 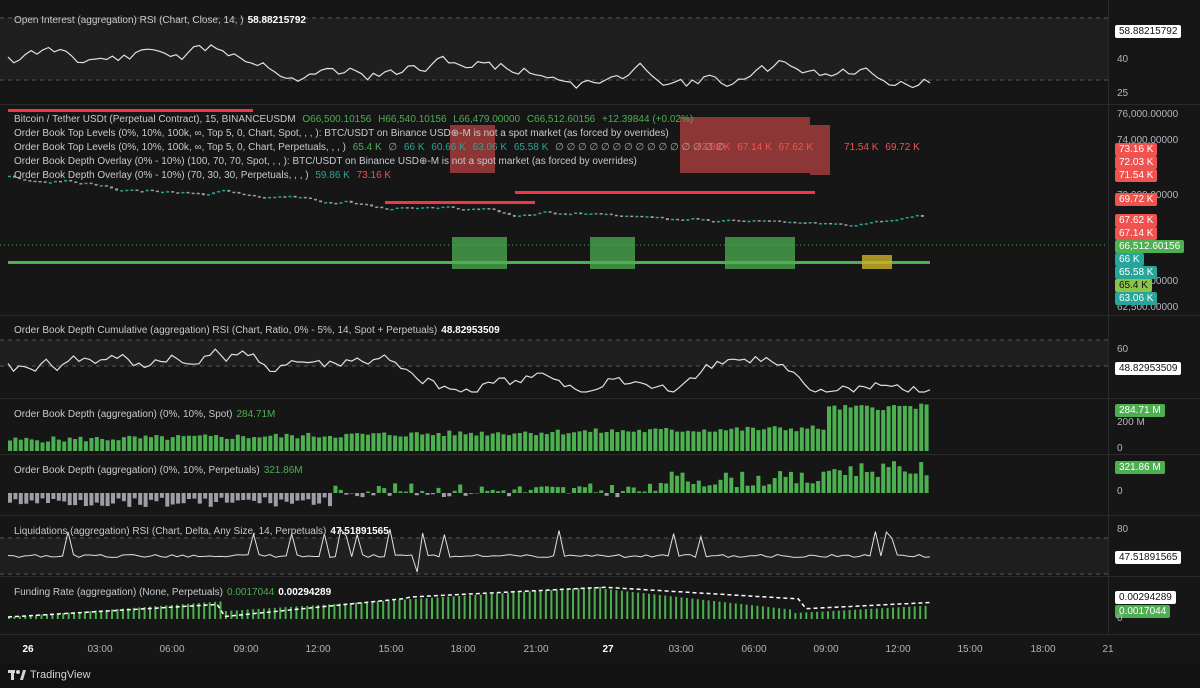 I want to click on funding-rate-line, so click(x=469, y=602).